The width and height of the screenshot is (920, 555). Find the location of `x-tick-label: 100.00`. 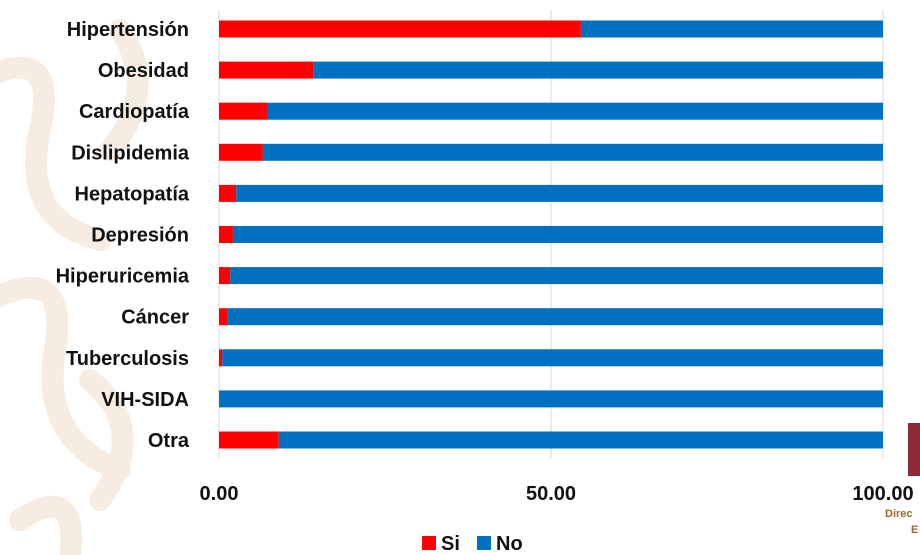

x-tick-label: 100.00 is located at coordinates (882, 494).